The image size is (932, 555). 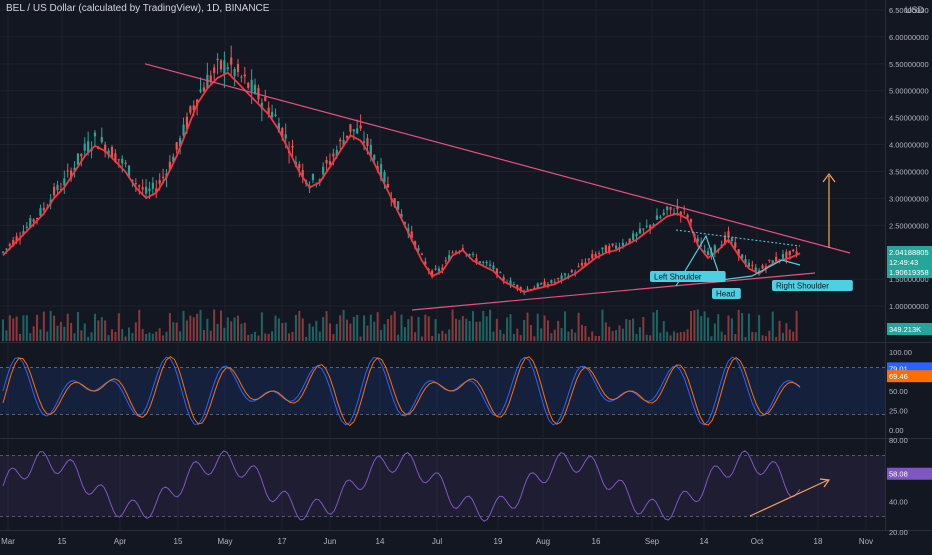 I want to click on stoch-k-line, so click(x=401, y=391).